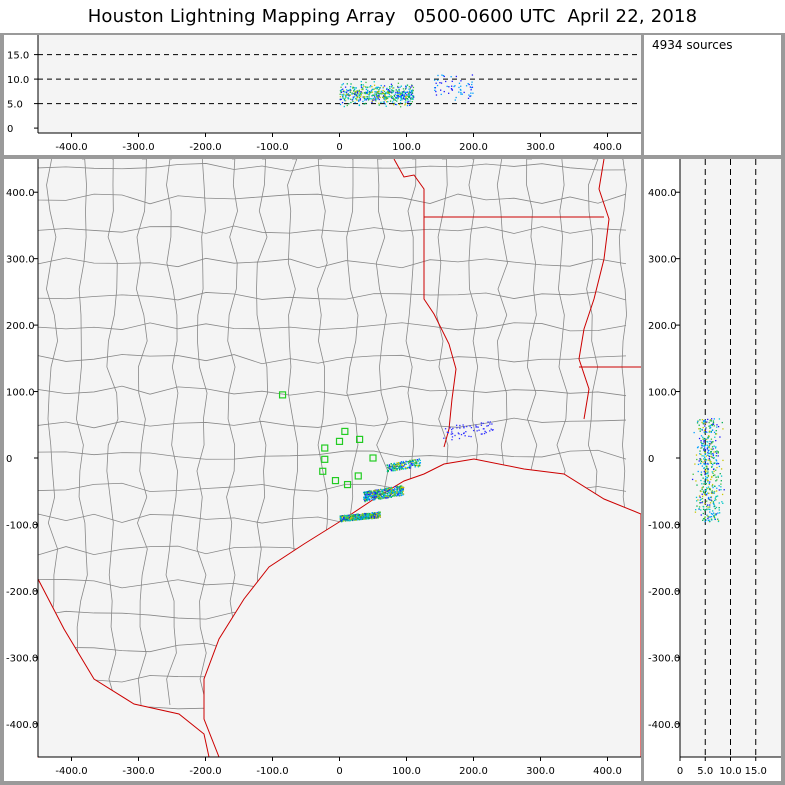  Describe the element at coordinates (692, 45) in the screenshot. I see `source-count: 4934 sources` at that location.